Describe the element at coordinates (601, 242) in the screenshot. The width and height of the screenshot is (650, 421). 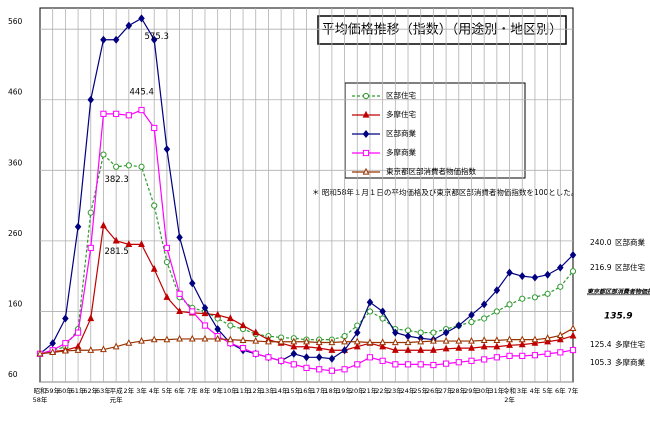
I see `end-value-label: 240.0` at that location.